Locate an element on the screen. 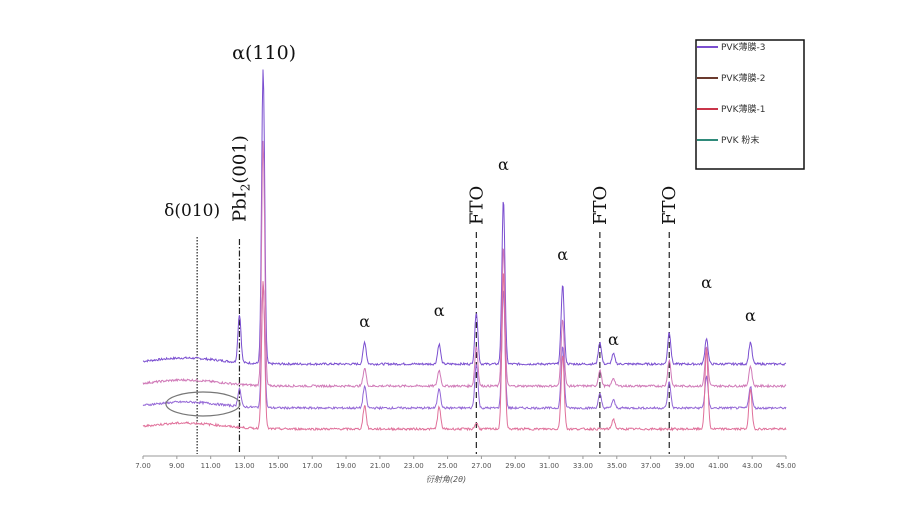 The height and width of the screenshot is (514, 900). legend-label: PVK薄膜-3 is located at coordinates (743, 47).